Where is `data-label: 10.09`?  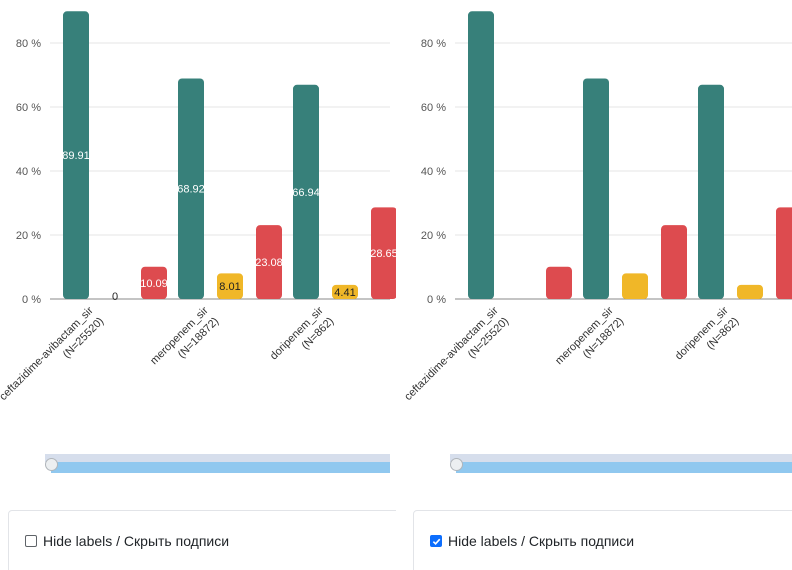
data-label: 10.09 is located at coordinates (154, 284).